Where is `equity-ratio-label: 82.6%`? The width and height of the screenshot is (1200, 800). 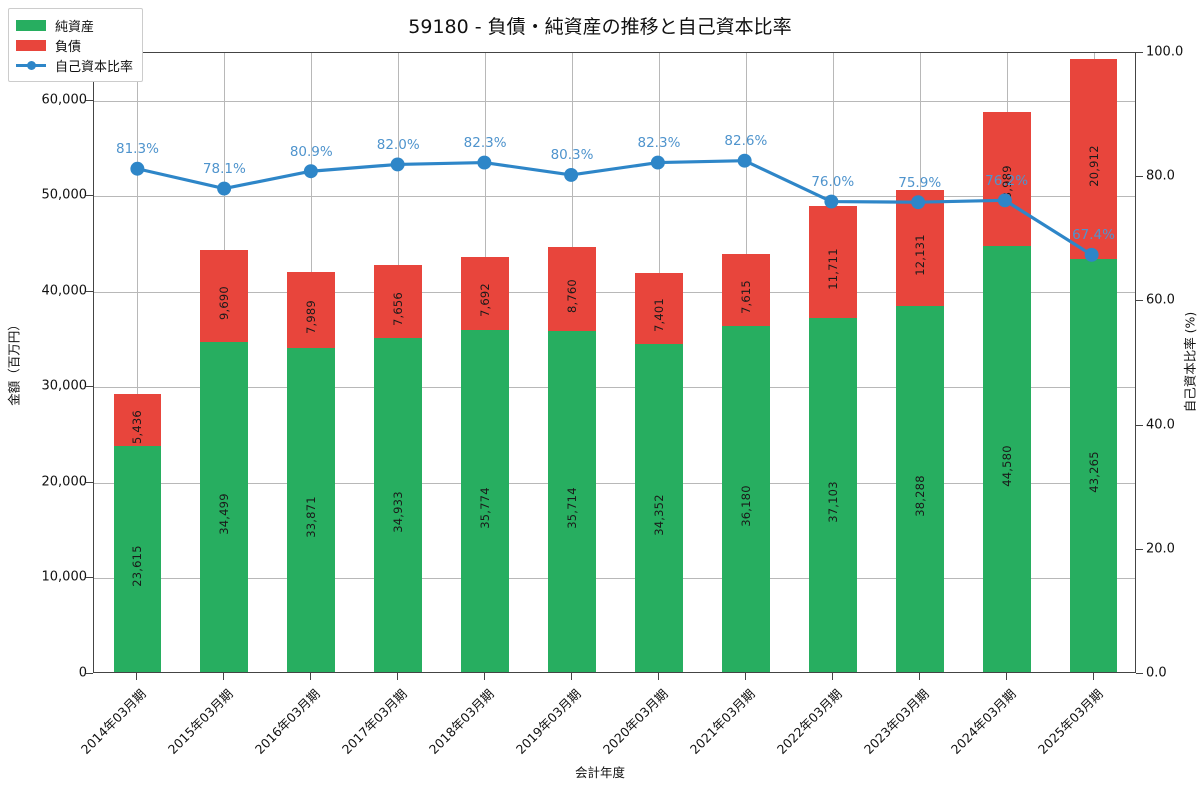
equity-ratio-label: 82.6% is located at coordinates (746, 141).